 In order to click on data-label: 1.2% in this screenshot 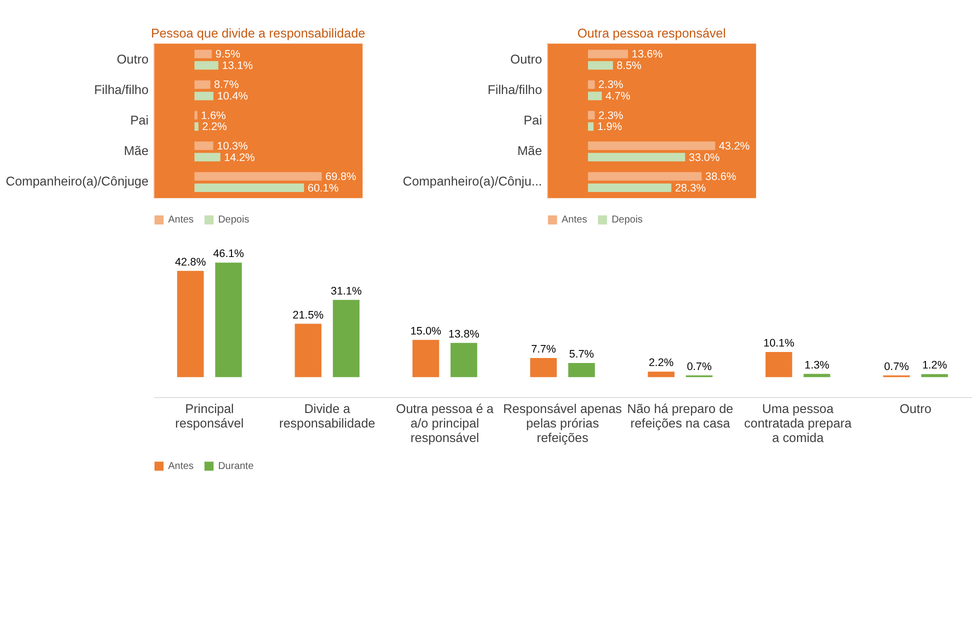, I will do `click(935, 366)`.